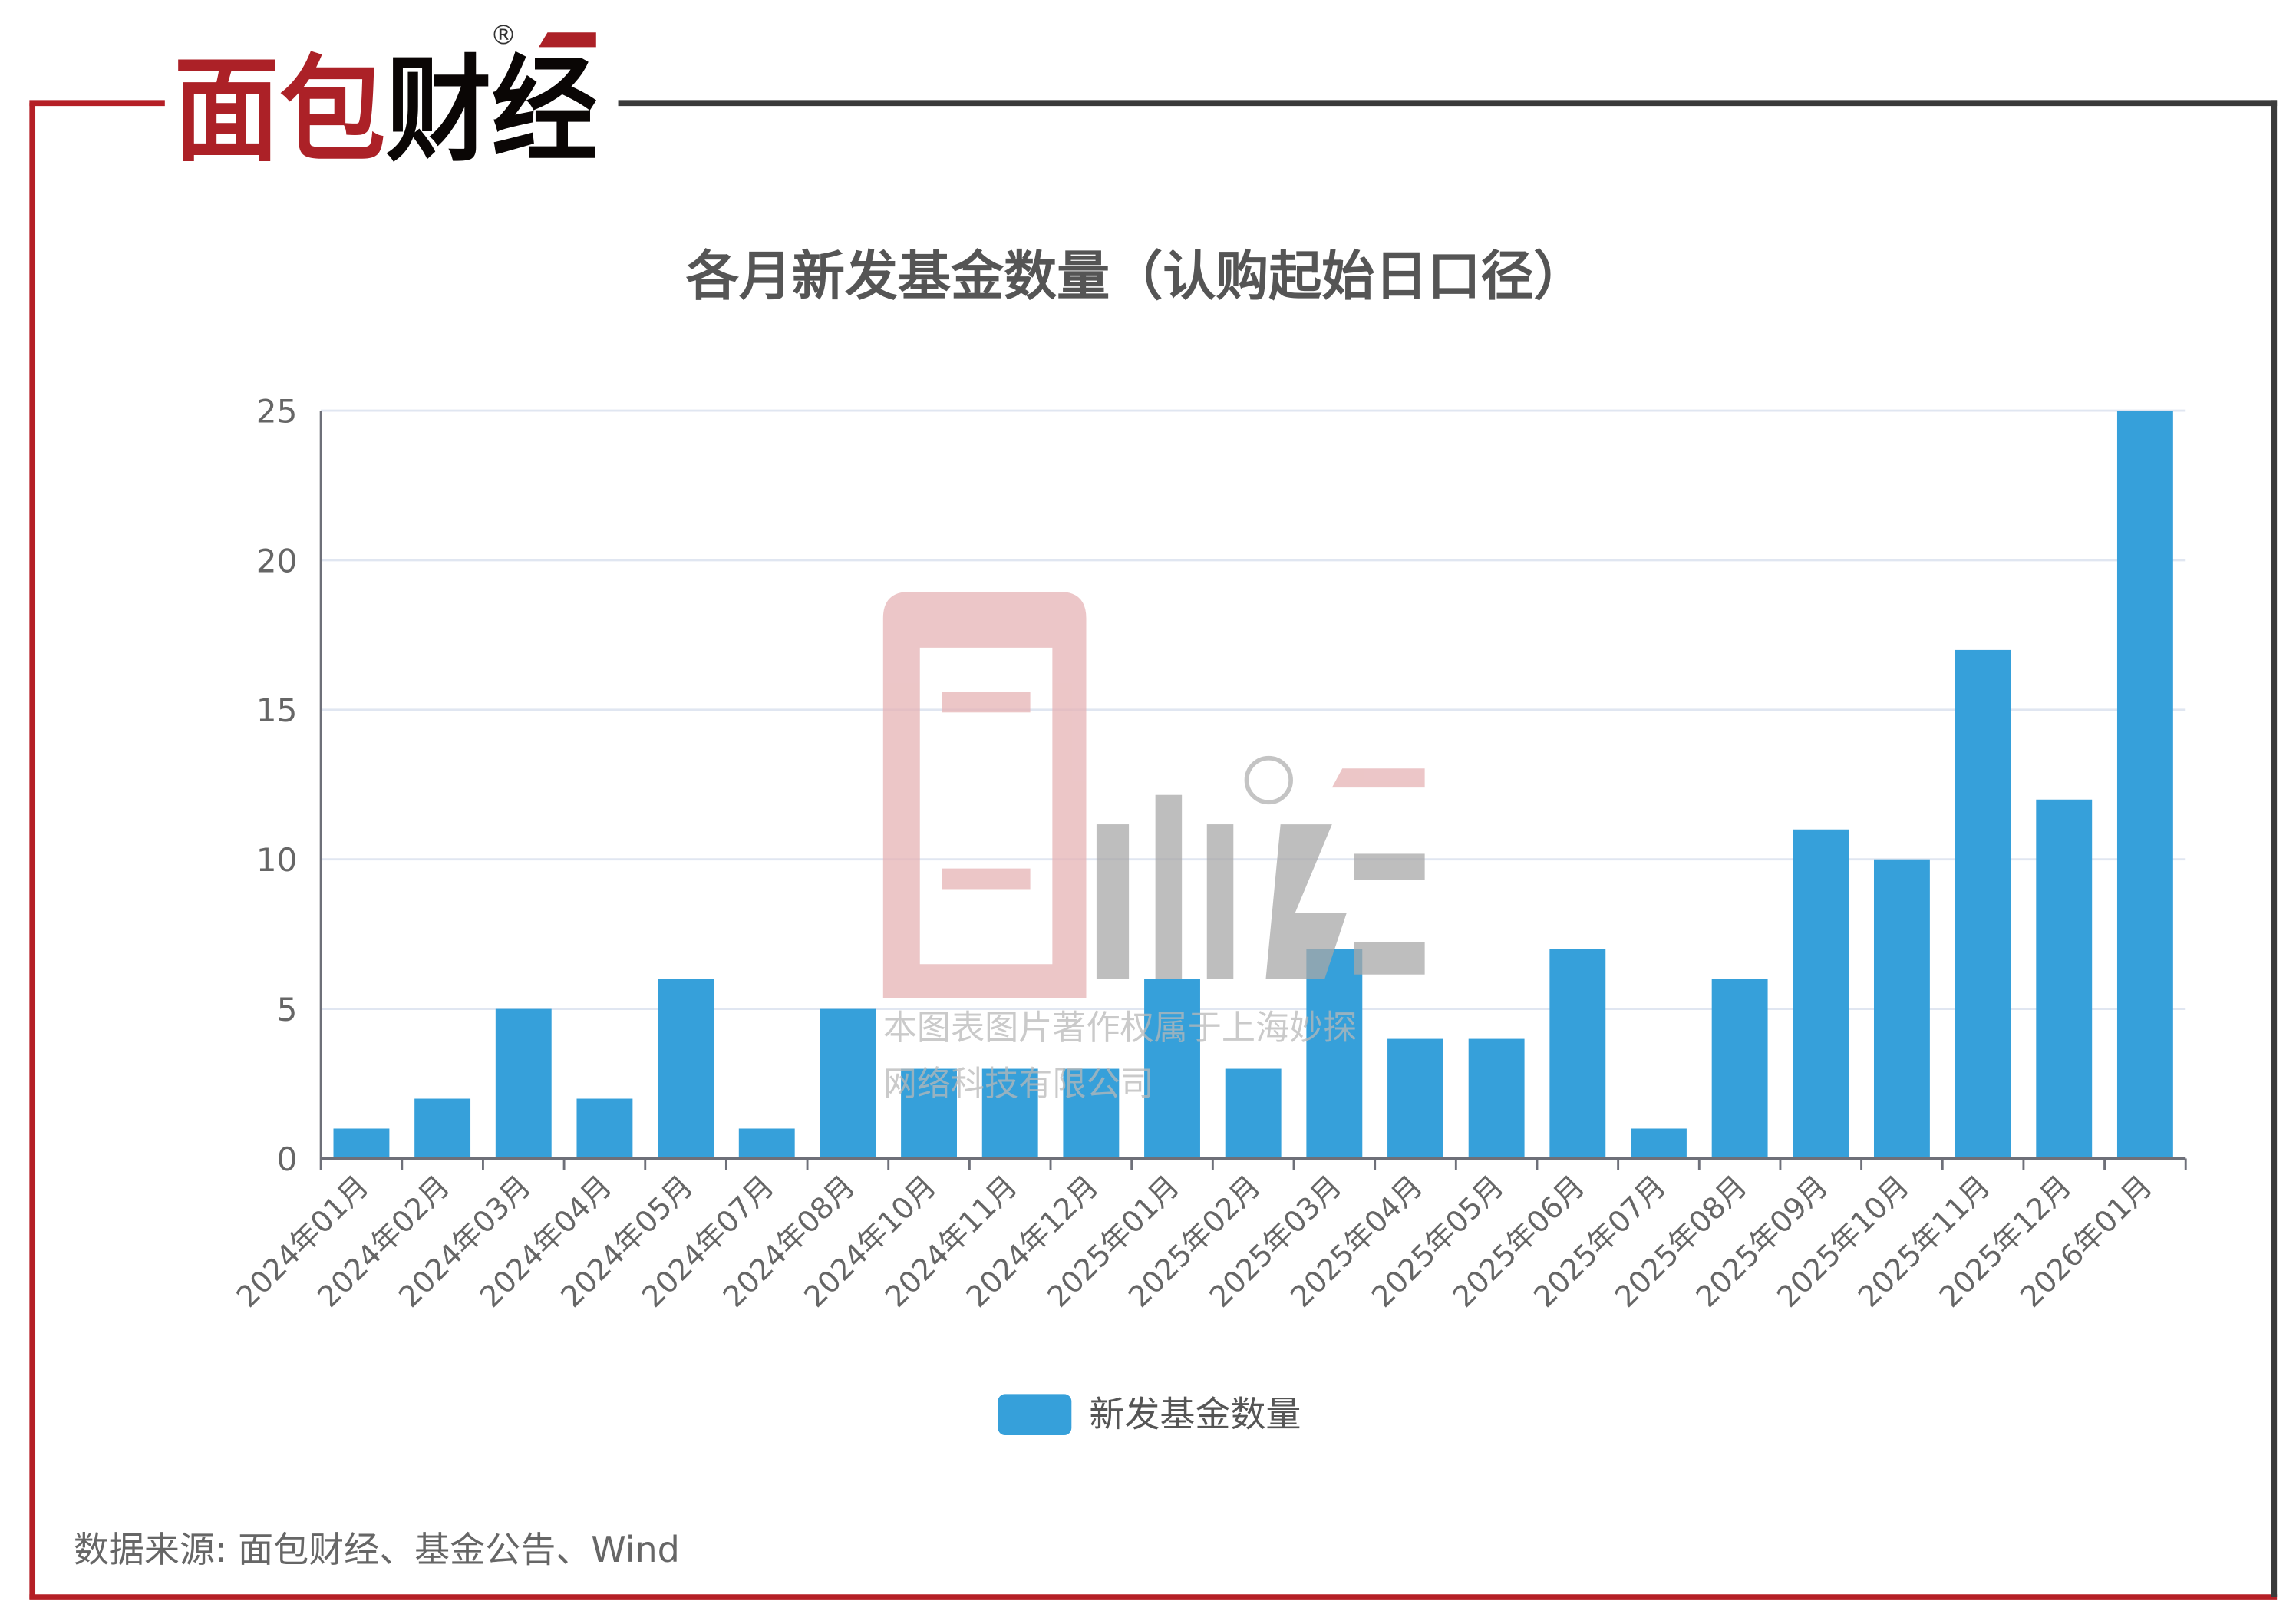 The image size is (2296, 1624). What do you see at coordinates (1195, 1414) in the screenshot?
I see `legend-label: 新发基金数量` at bounding box center [1195, 1414].